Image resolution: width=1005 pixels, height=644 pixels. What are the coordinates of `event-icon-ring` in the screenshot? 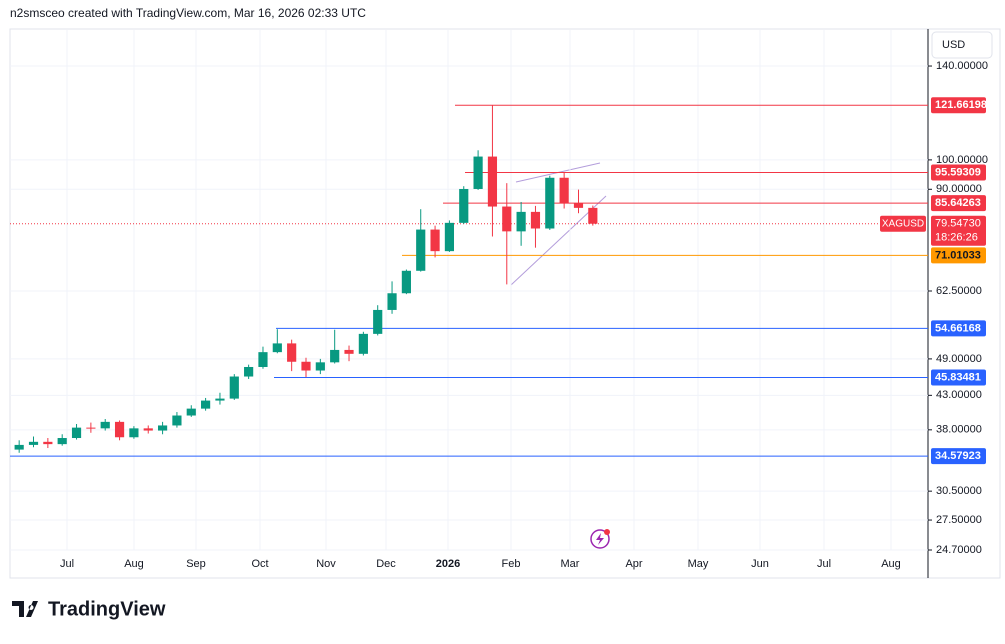 It's located at (600, 539).